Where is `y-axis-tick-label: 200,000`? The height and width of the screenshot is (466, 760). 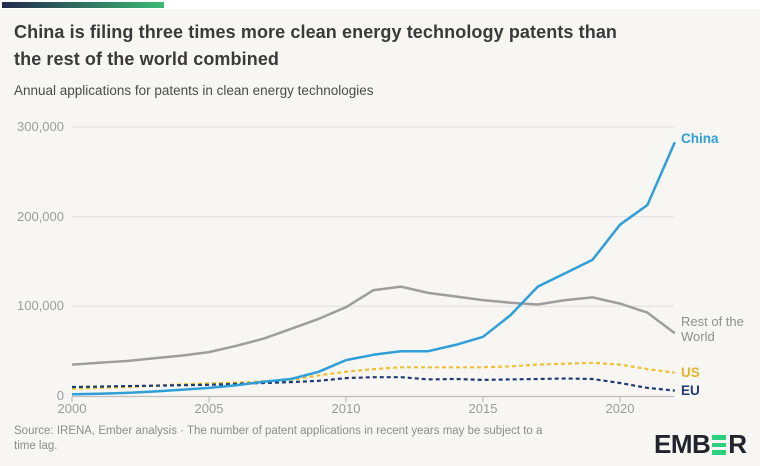
y-axis-tick-label: 200,000 is located at coordinates (40, 216).